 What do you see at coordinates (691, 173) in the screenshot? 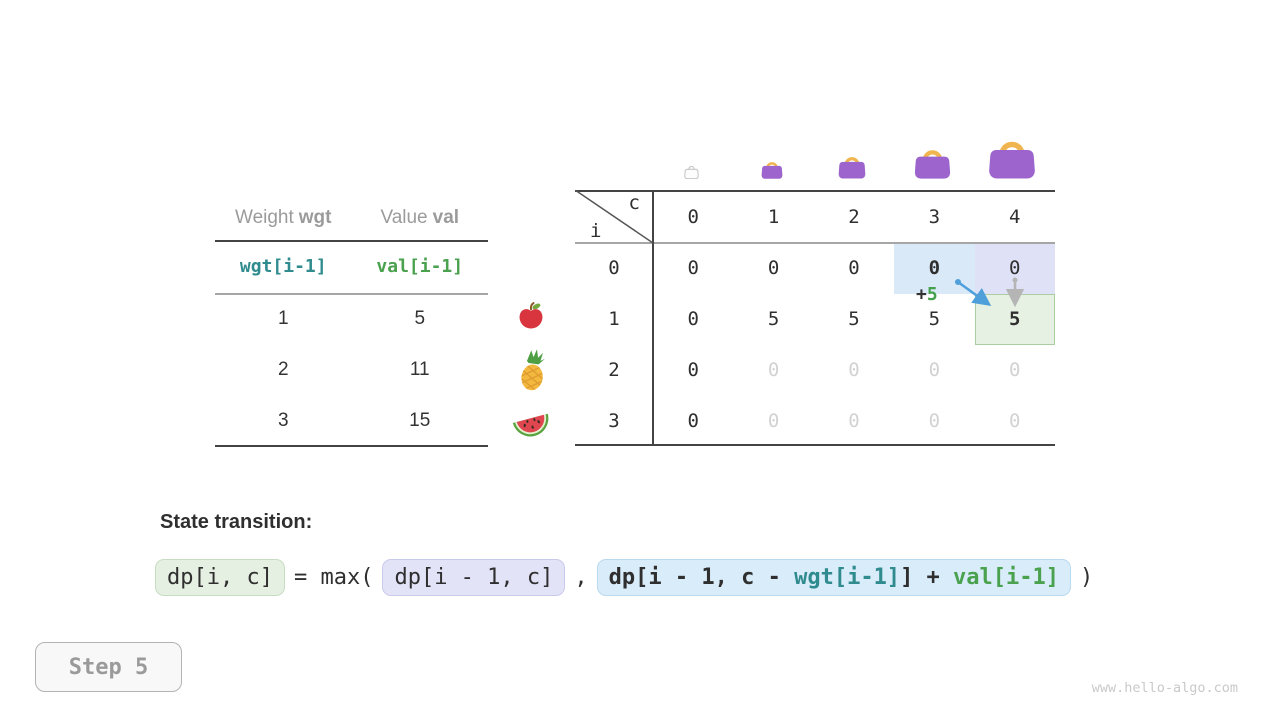
I see `empty-bag-icon` at bounding box center [691, 173].